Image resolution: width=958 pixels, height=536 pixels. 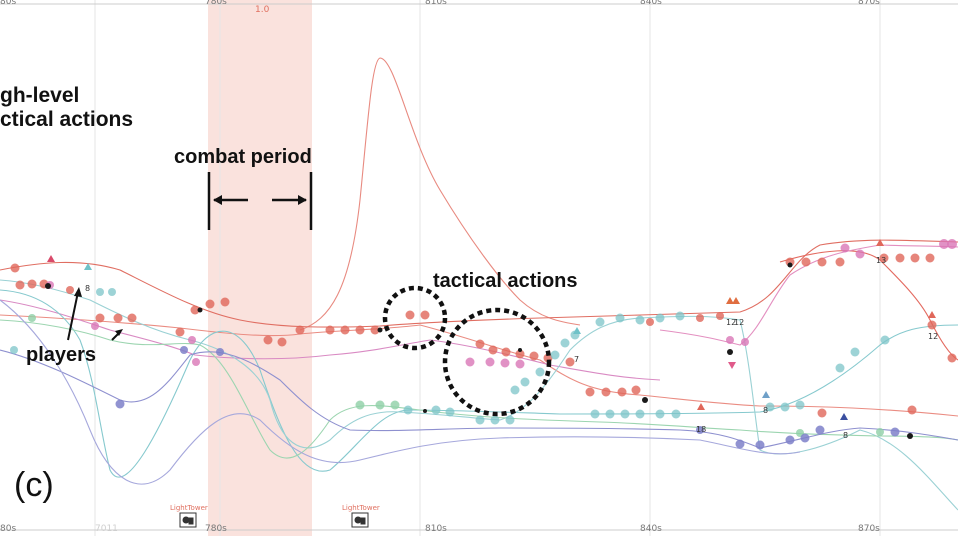 I want to click on annotation-tactical-actions: tactical actions, so click(x=505, y=281).